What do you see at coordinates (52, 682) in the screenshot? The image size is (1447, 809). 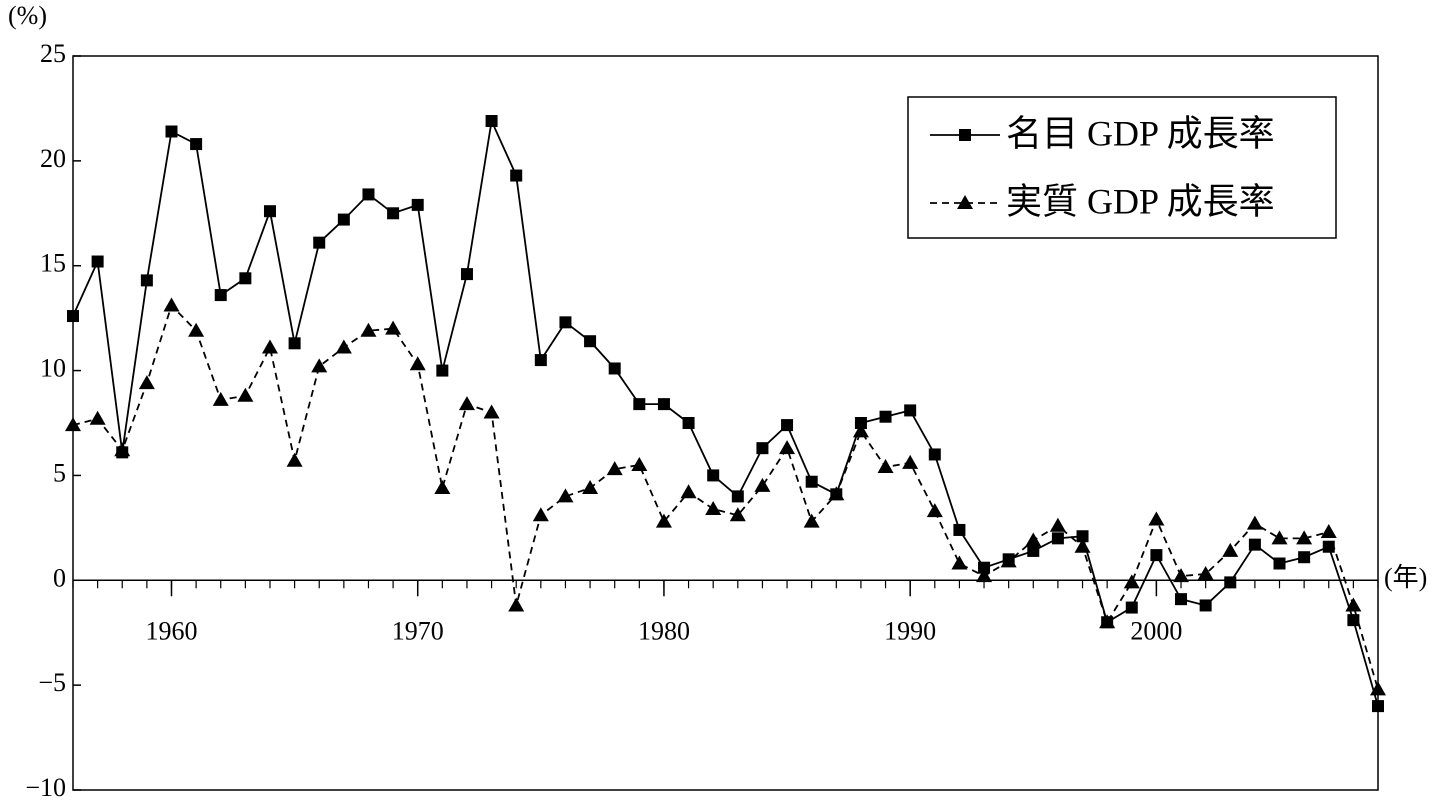 I see `y-tick-label: −5` at bounding box center [52, 682].